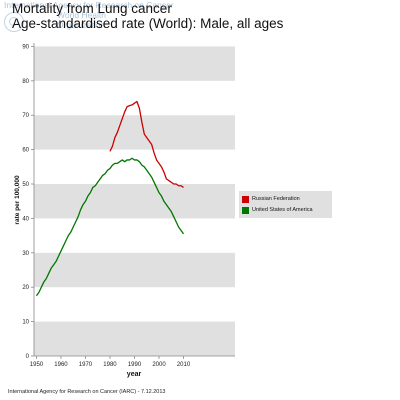 The image size is (400, 400). What do you see at coordinates (17, 200) in the screenshot?
I see `y-axis-label: rate per 100,000` at bounding box center [17, 200].